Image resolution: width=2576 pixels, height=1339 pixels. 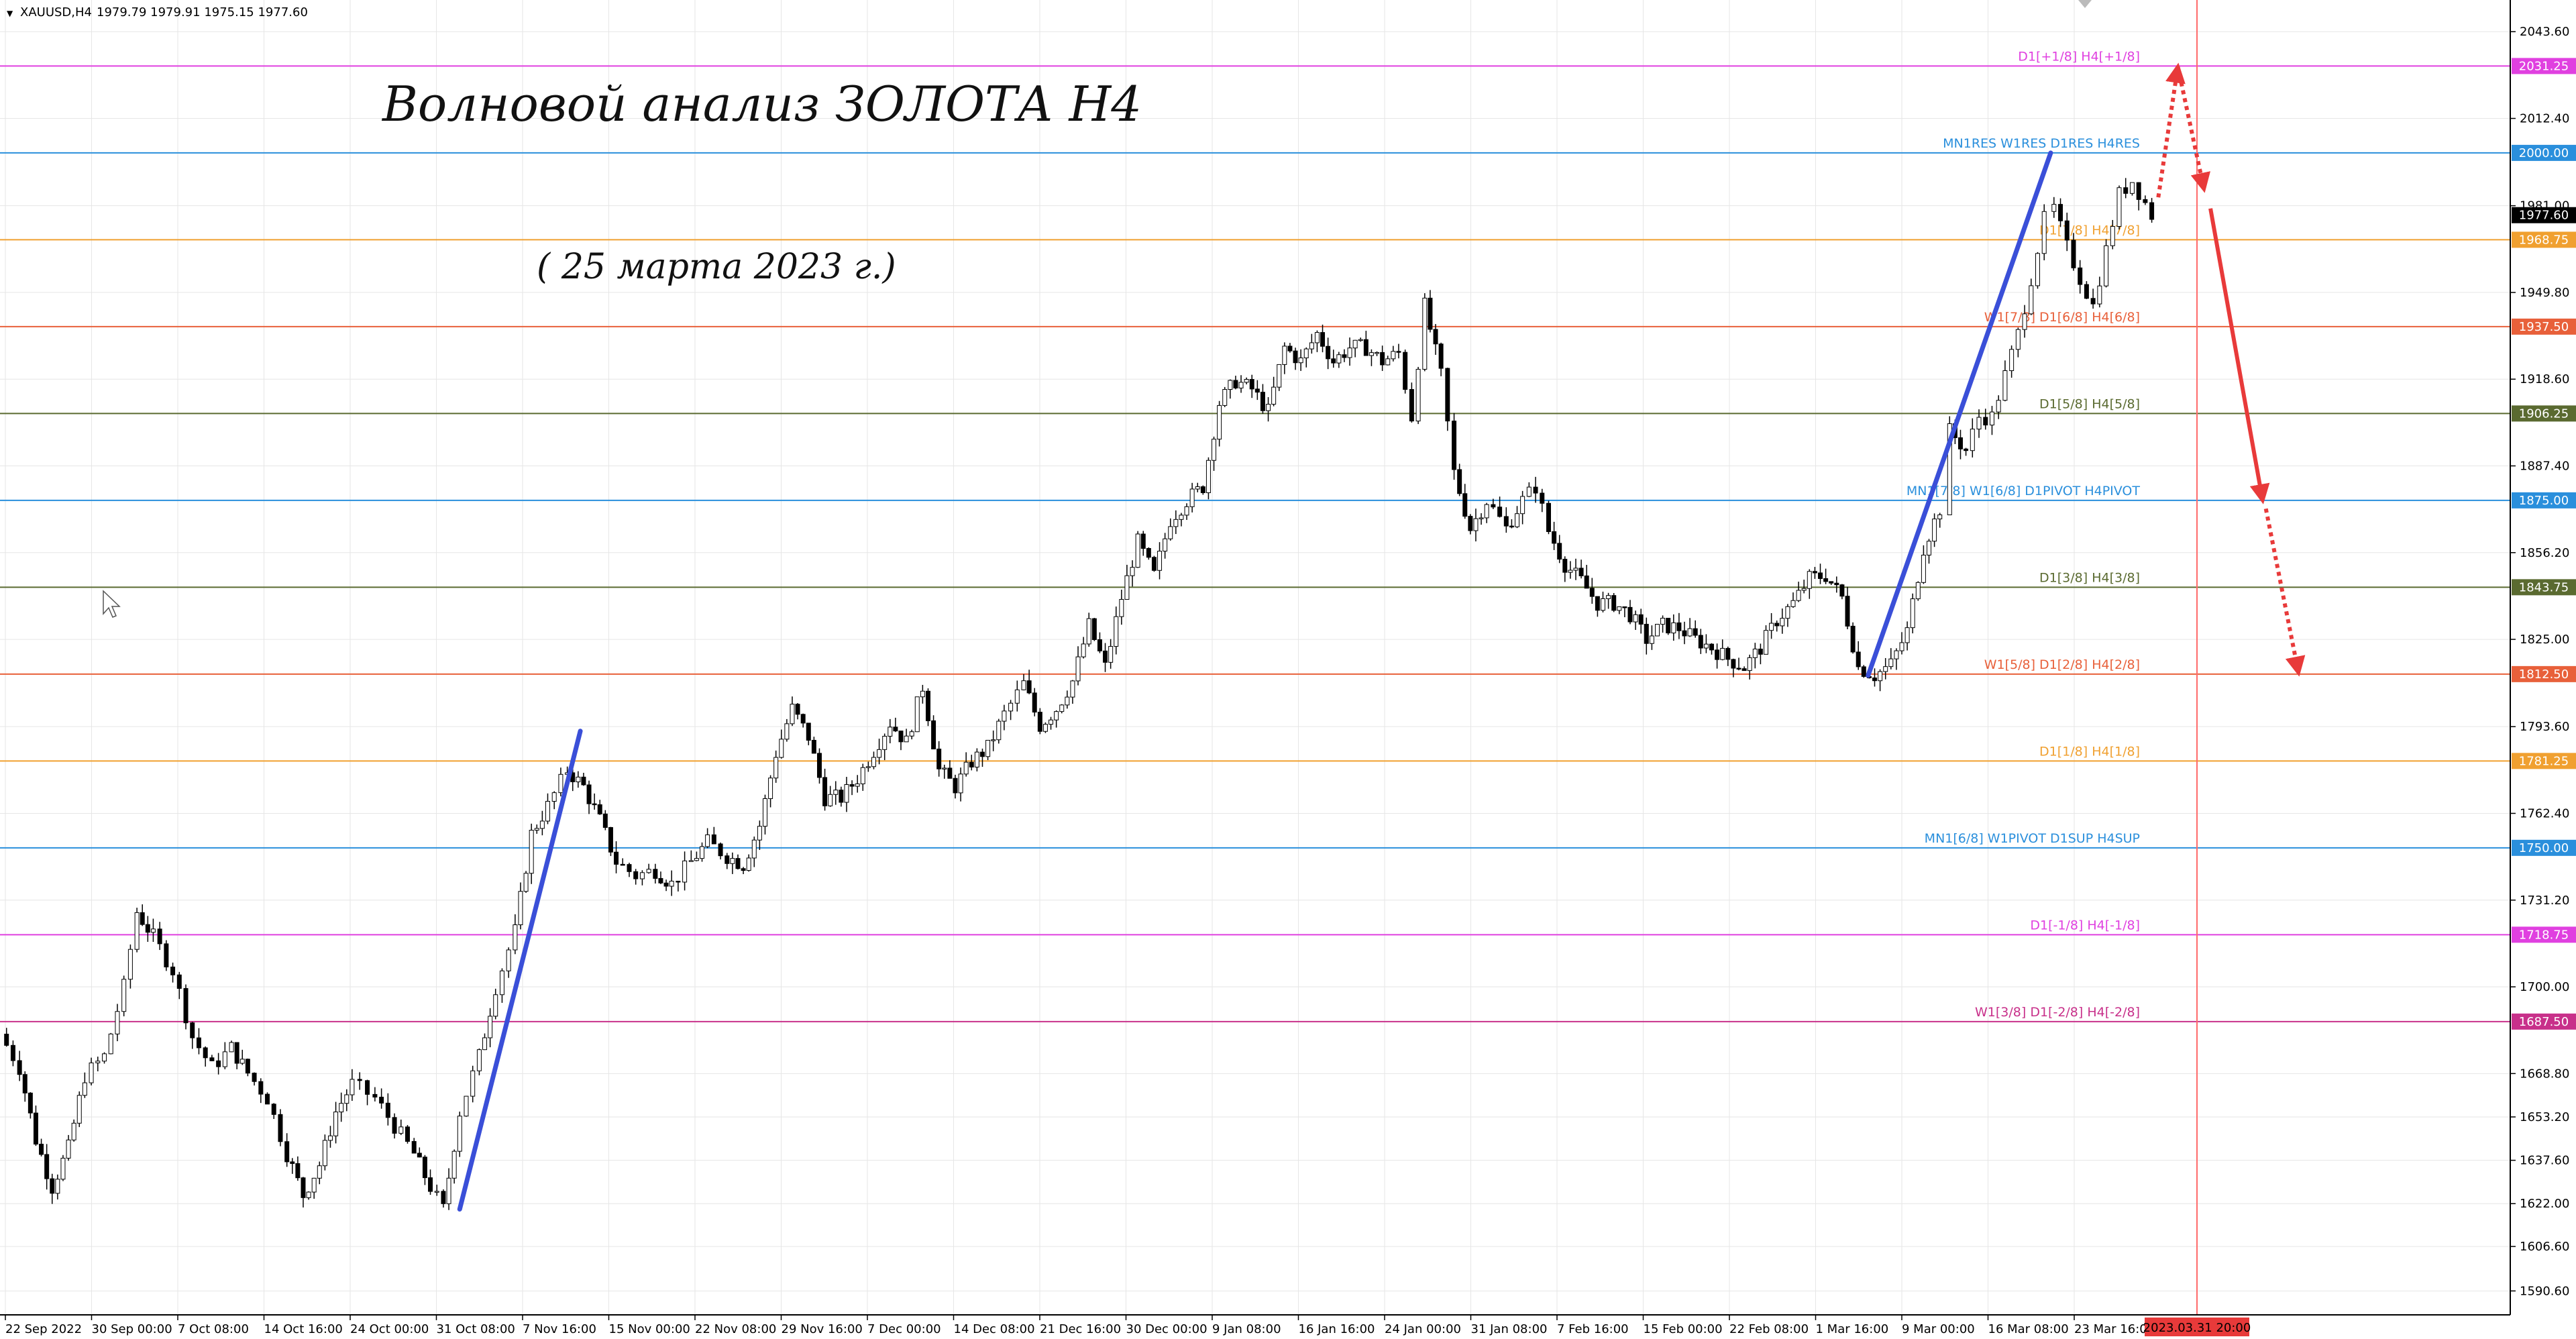 I want to click on x-tick-label: 7 Feb 16:00, so click(x=1593, y=1329).